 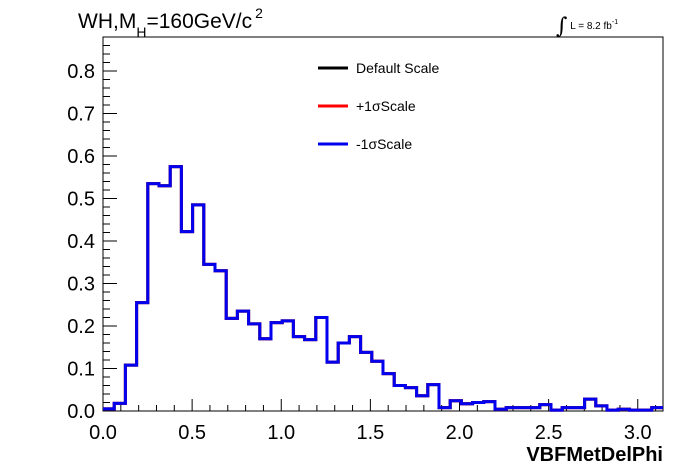 I want to click on luminosity-label: ∫ L = 8.2 fb-1, so click(x=587, y=24).